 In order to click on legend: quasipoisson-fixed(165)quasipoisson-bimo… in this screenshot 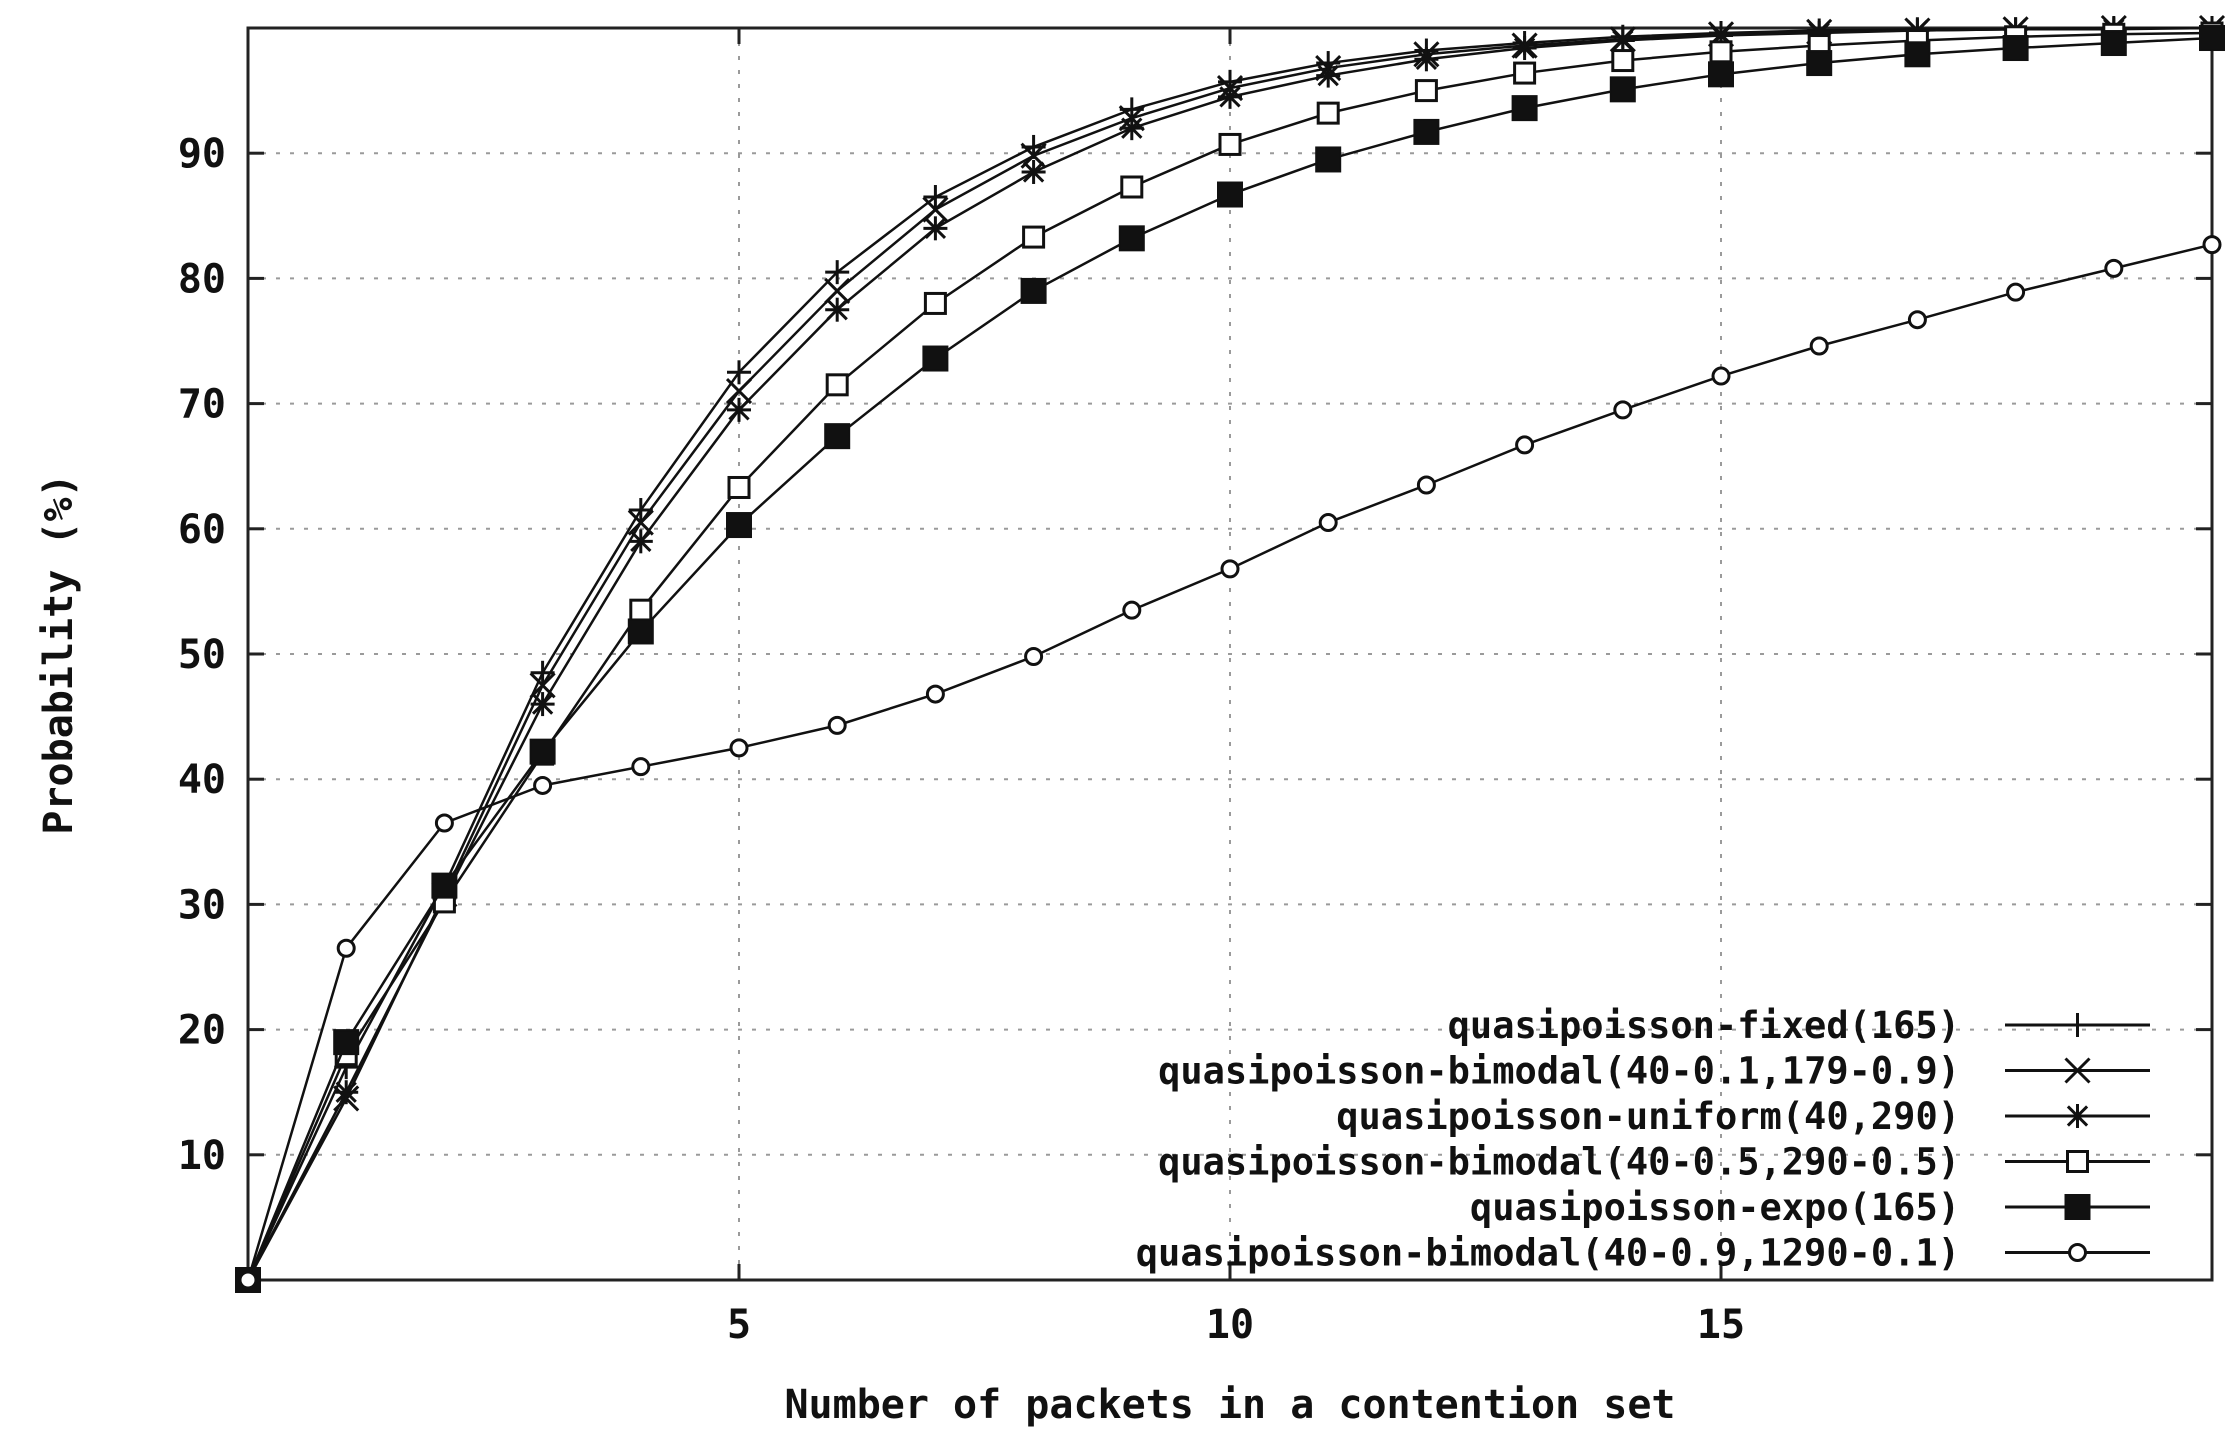, I will do `click(1643, 1139)`.